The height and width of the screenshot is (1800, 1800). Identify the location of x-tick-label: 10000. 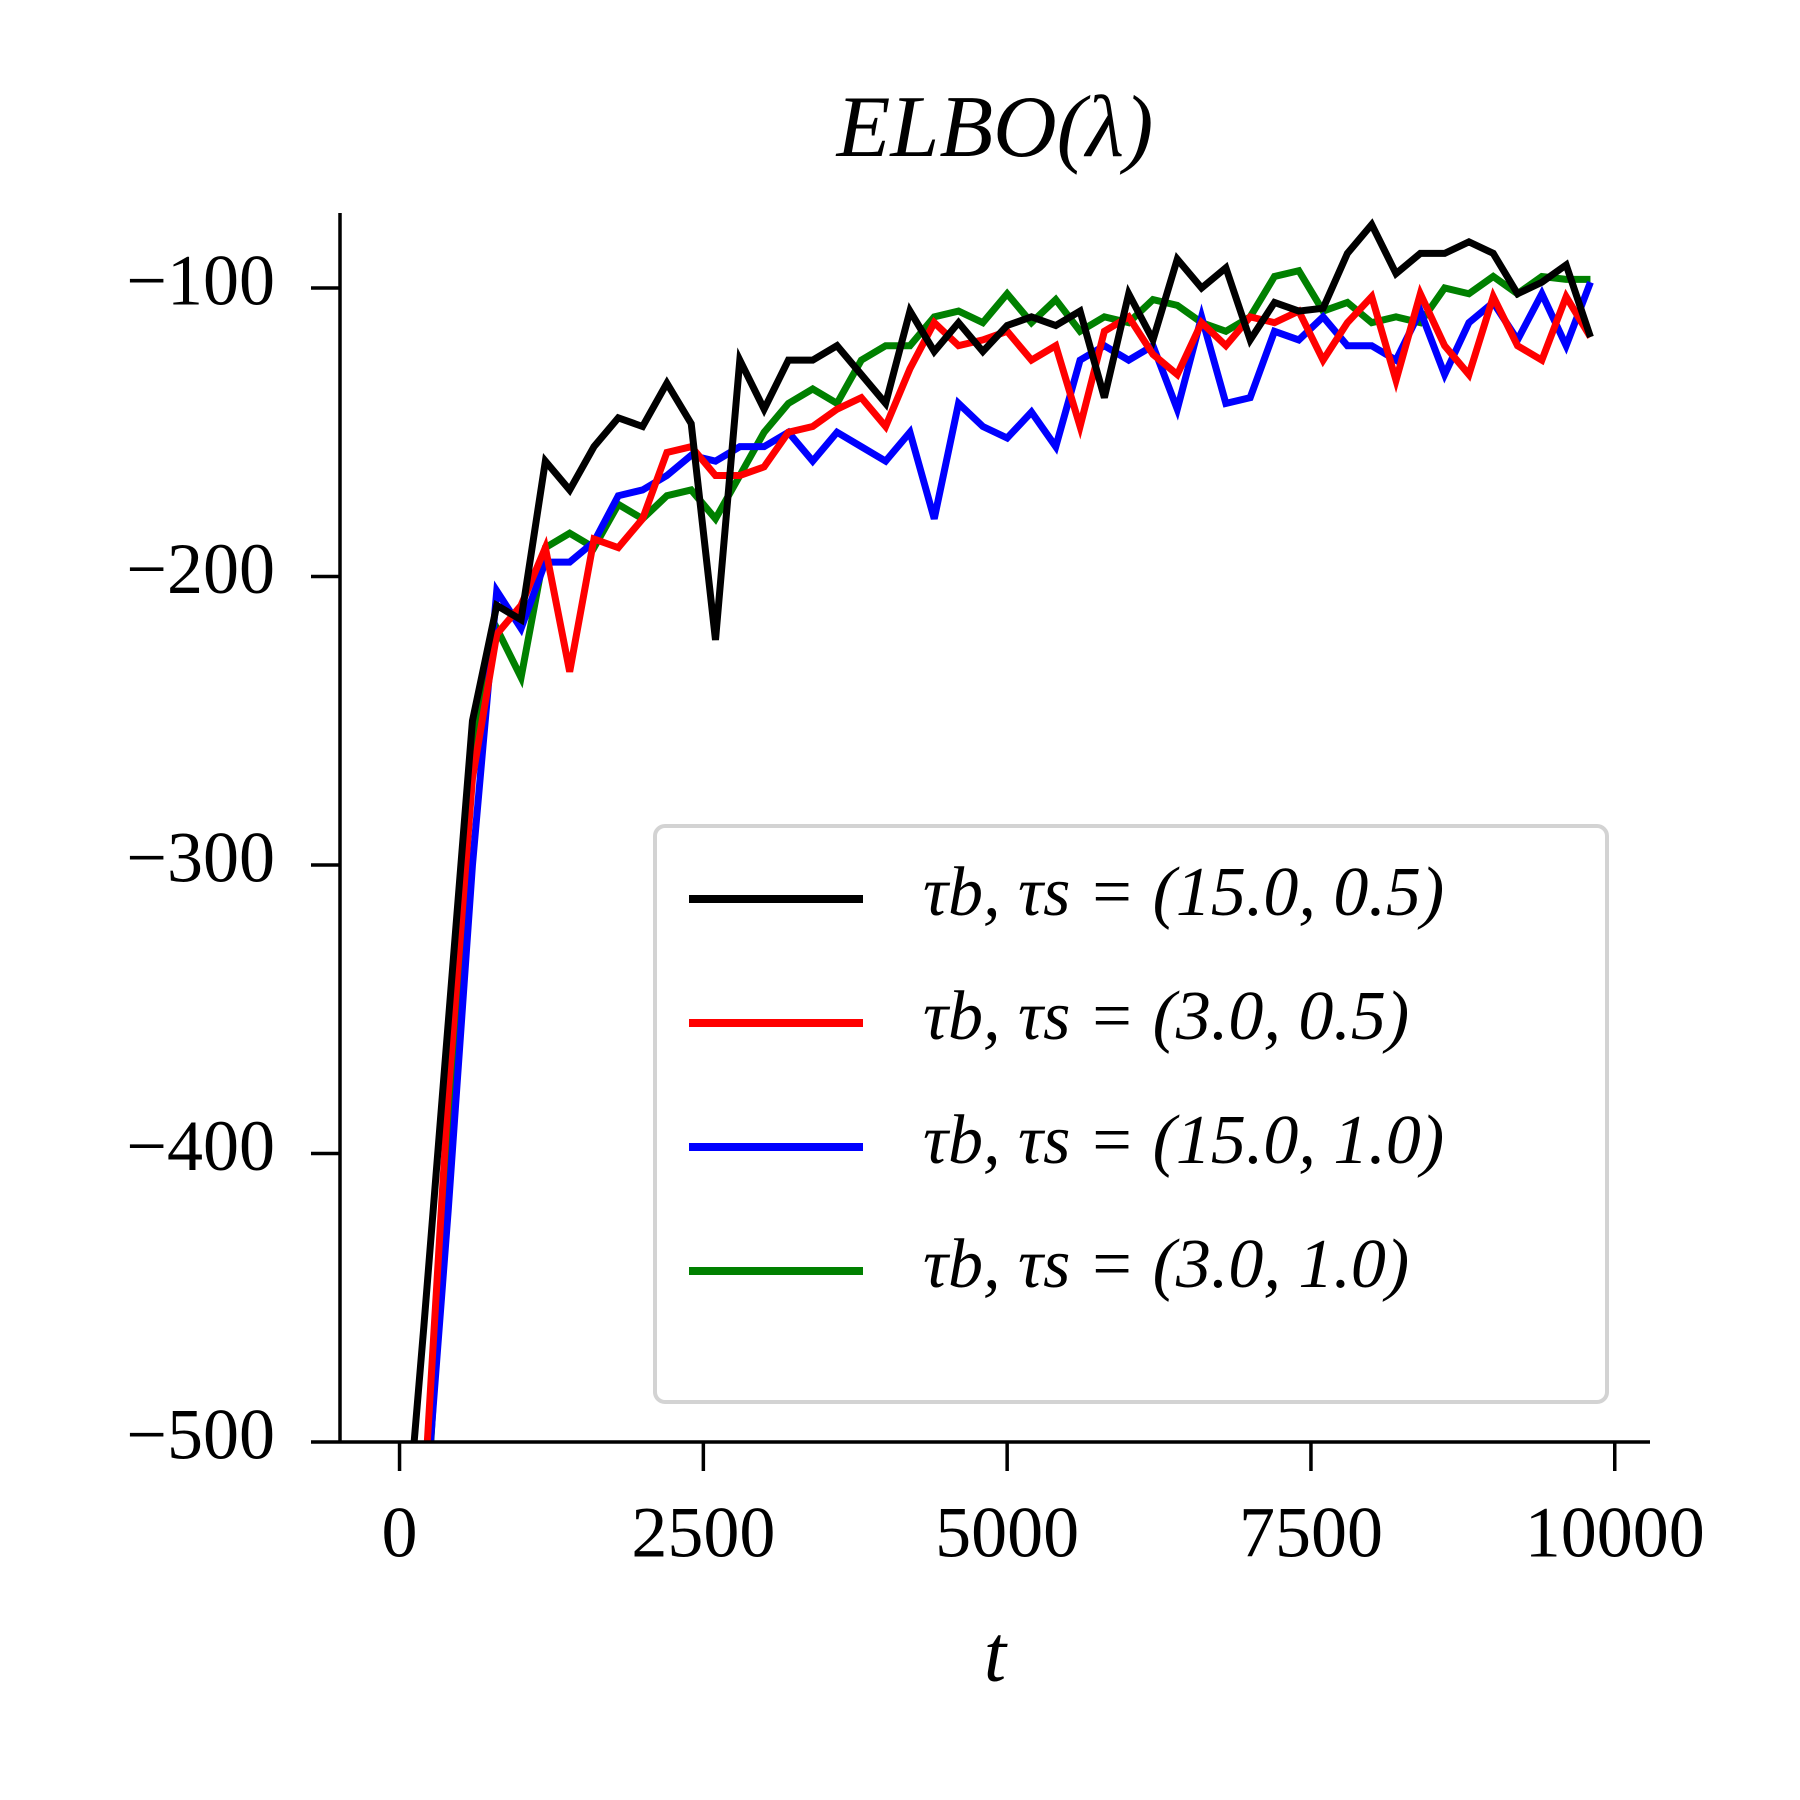
(1615, 1533).